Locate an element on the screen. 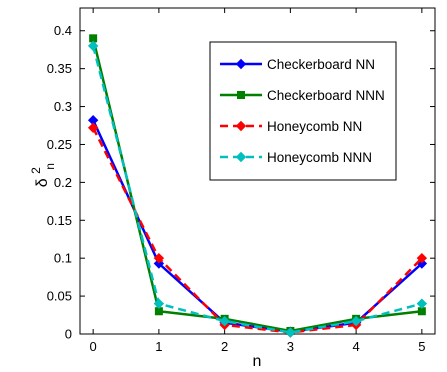 This screenshot has height=372, width=447. y-tick-label: 0.15 is located at coordinates (59, 220).